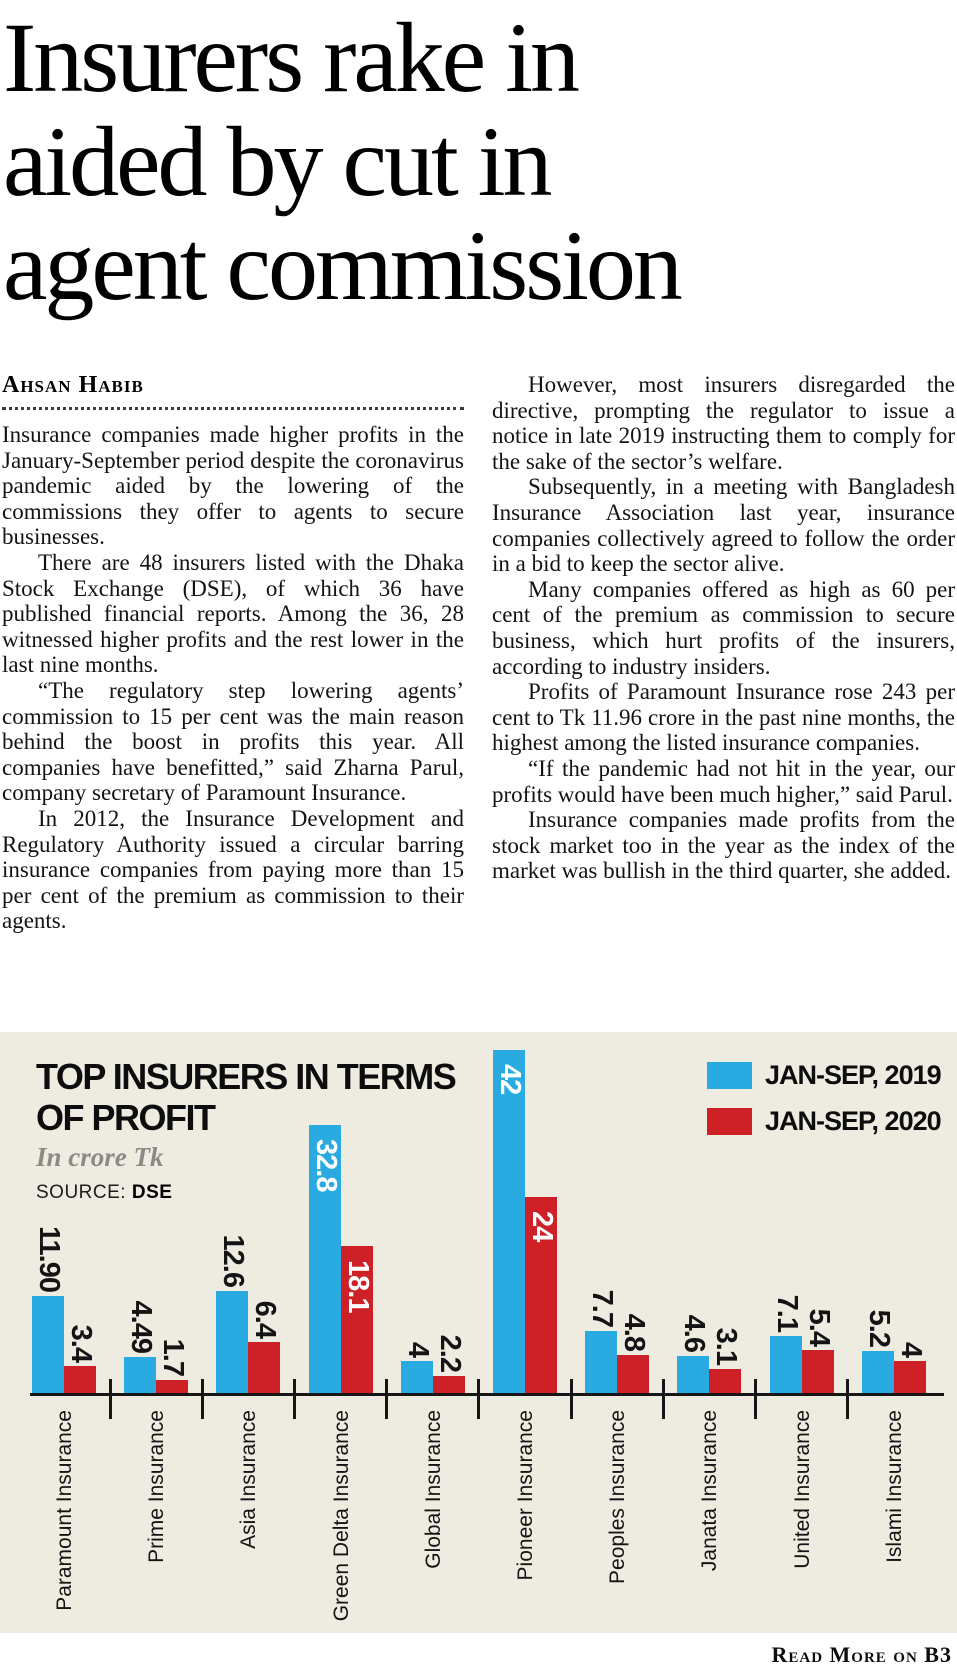  Describe the element at coordinates (64, 1510) in the screenshot. I see `category-label-paramount-insurance: Paramount Insurance` at that location.